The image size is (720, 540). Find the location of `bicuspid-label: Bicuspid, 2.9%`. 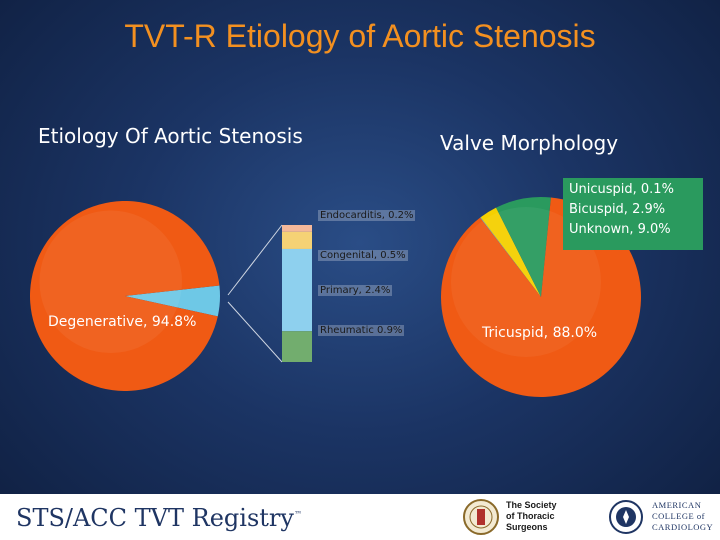

bicuspid-label: Bicuspid, 2.9% is located at coordinates (617, 209).